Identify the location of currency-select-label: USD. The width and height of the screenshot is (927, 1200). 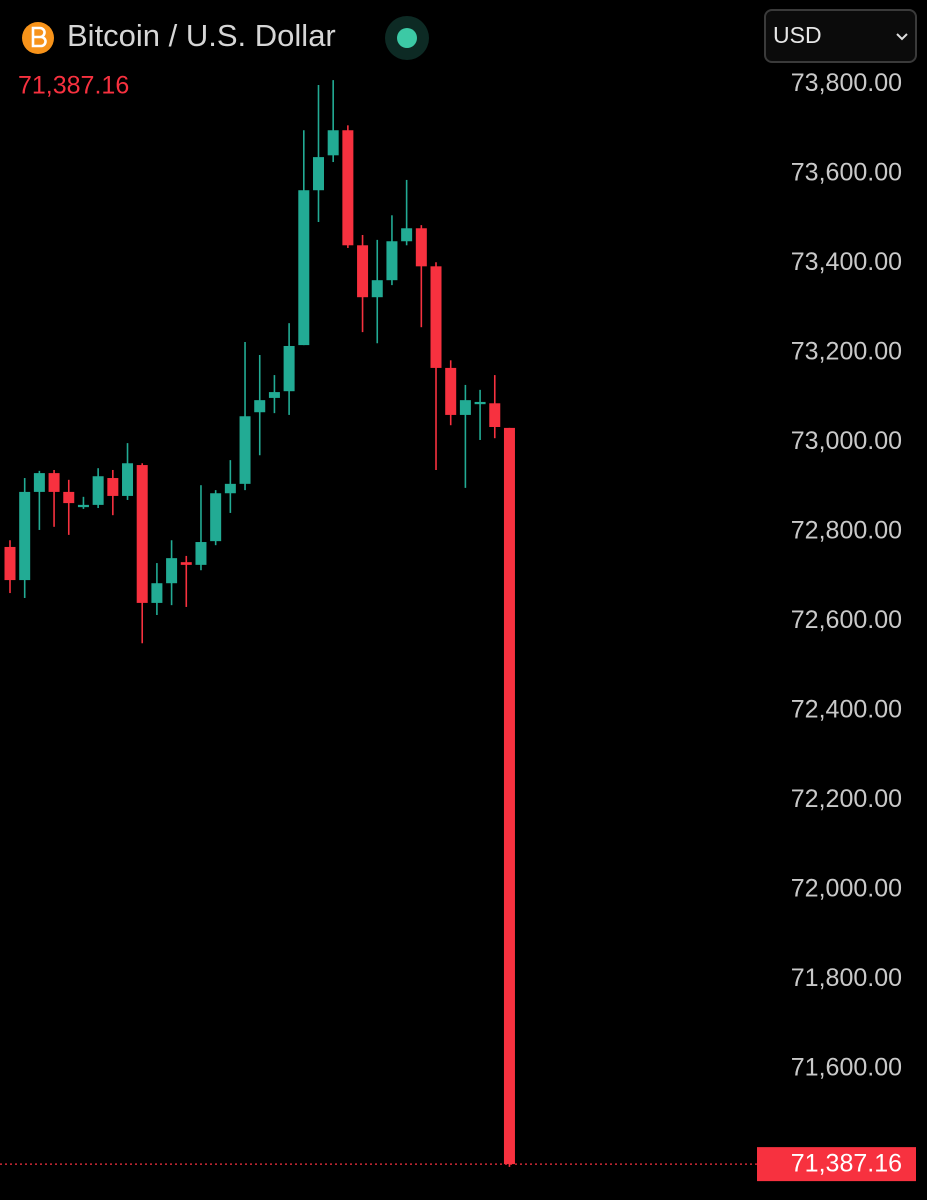
(797, 35).